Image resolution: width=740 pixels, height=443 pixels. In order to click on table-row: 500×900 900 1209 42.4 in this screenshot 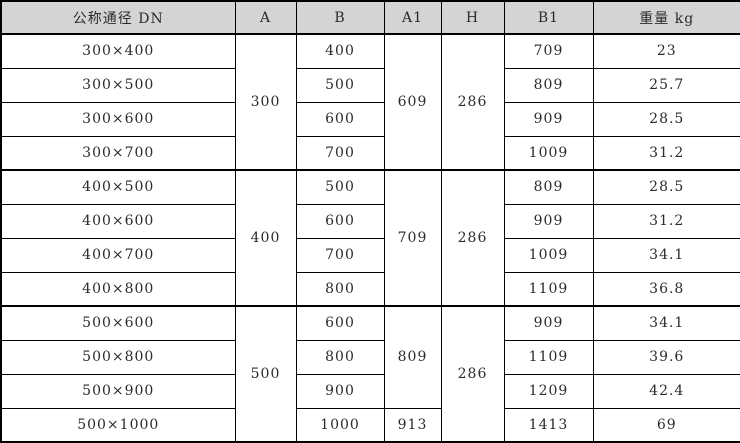, I will do `click(370, 391)`.